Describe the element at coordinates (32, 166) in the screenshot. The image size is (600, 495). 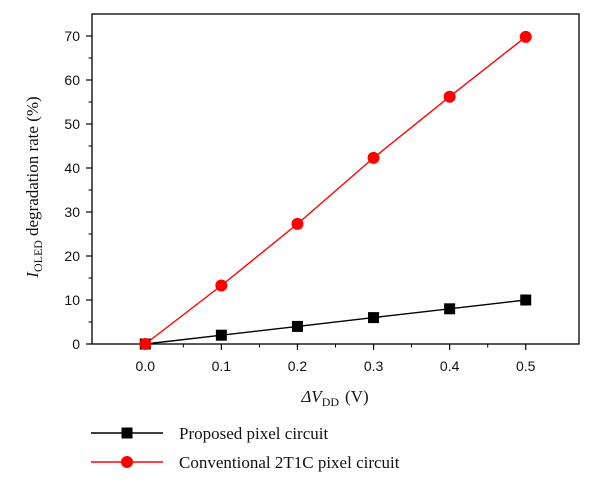
I see `y-axis-label-rest: degradation rate (%)` at that location.